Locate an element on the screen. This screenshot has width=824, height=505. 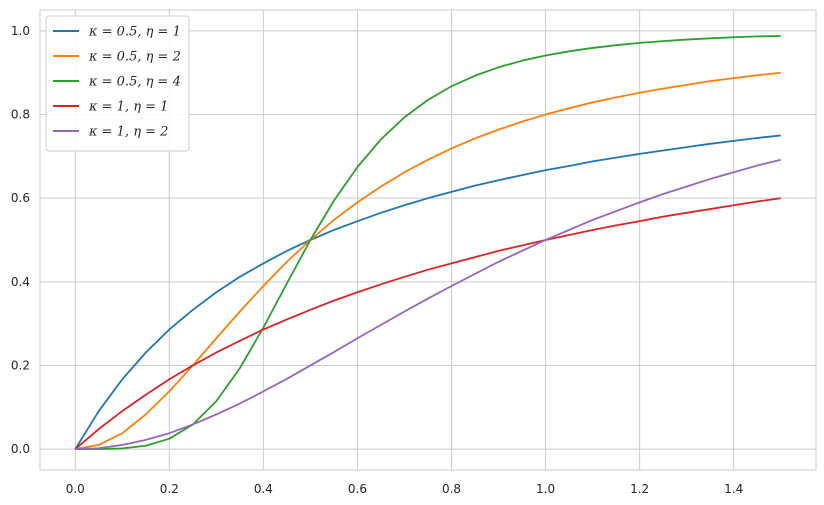
y-tick-label: 0.6 is located at coordinates (20, 198).